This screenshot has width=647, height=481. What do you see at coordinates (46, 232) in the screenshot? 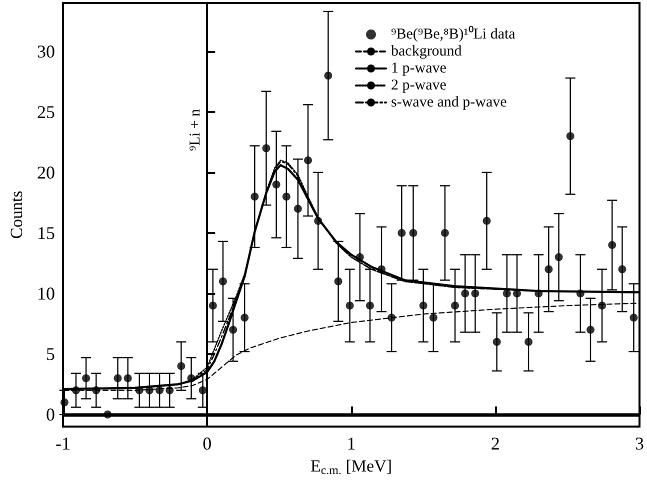
I see `y-tick-label: 15` at bounding box center [46, 232].